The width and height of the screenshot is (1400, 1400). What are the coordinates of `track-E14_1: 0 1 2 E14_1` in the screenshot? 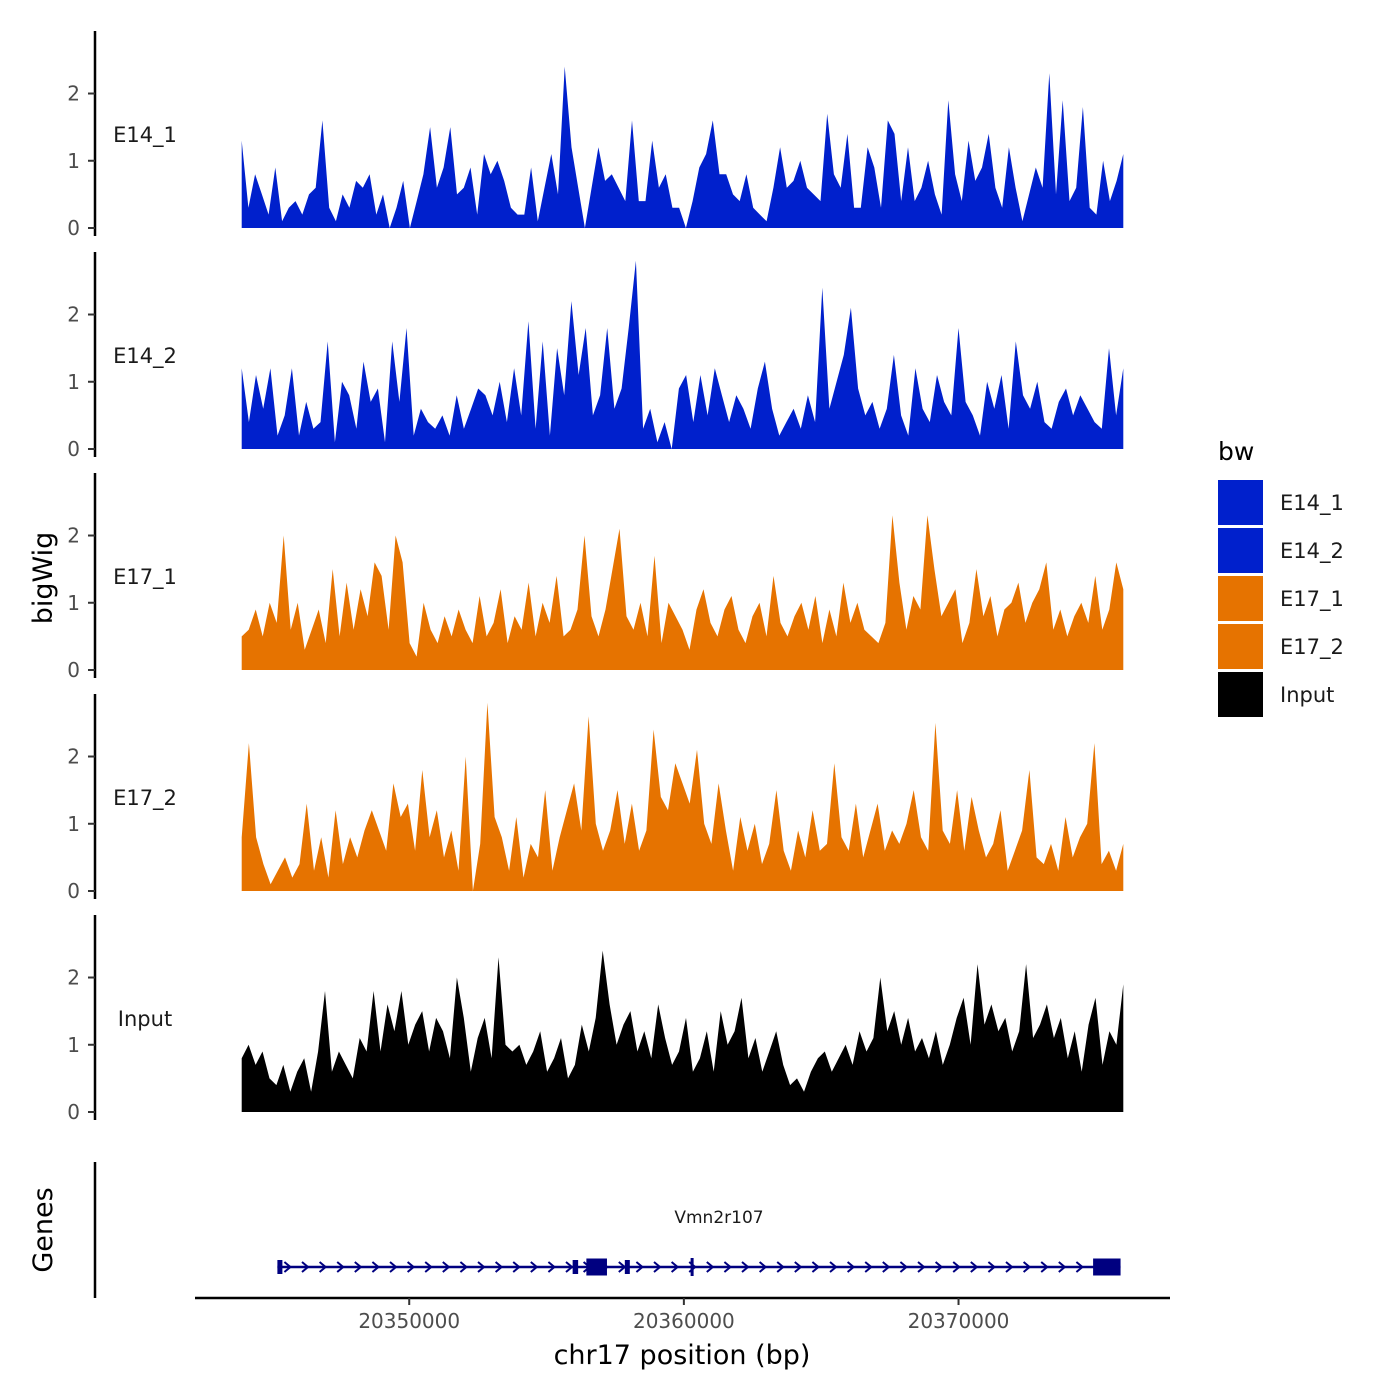 It's located at (595, 135).